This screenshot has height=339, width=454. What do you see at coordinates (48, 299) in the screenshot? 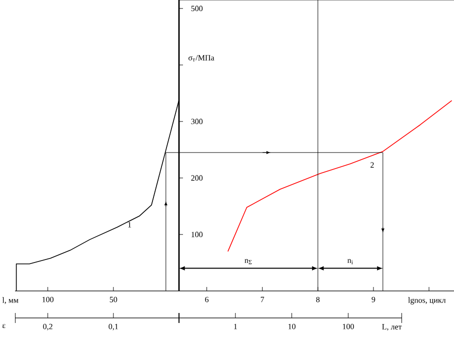
I see `x-tick-label: 100` at bounding box center [48, 299].